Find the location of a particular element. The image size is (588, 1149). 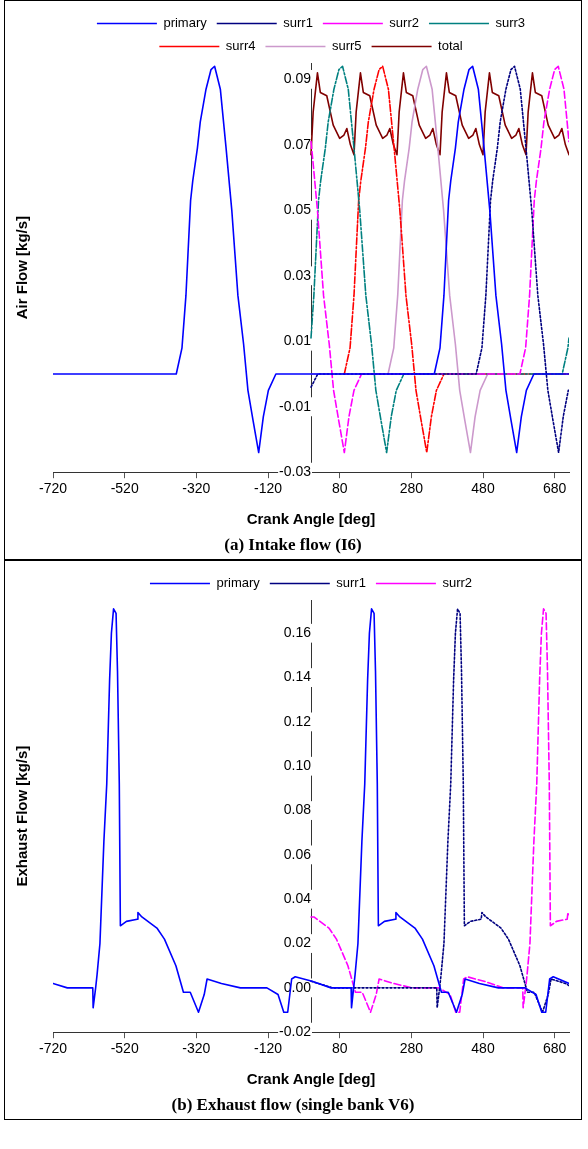

y-tick-label: -0.03 is located at coordinates (295, 471).